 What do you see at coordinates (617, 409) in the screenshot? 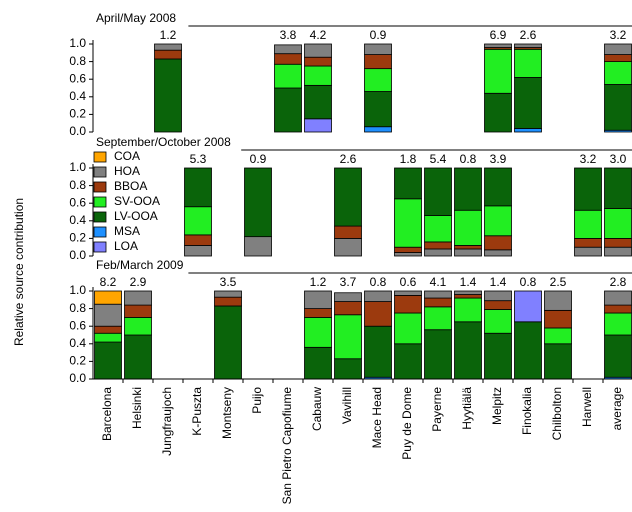
I see `x-tick-label: average` at bounding box center [617, 409].